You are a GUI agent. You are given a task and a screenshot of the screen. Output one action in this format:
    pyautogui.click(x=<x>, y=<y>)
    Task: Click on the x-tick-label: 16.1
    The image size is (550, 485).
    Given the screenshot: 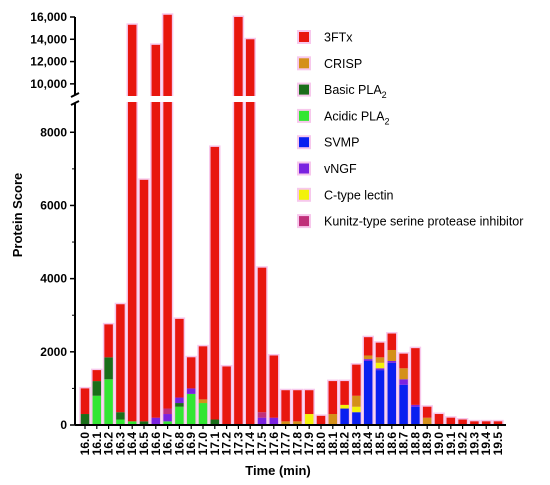 What is the action you would take?
    pyautogui.click(x=97, y=444)
    